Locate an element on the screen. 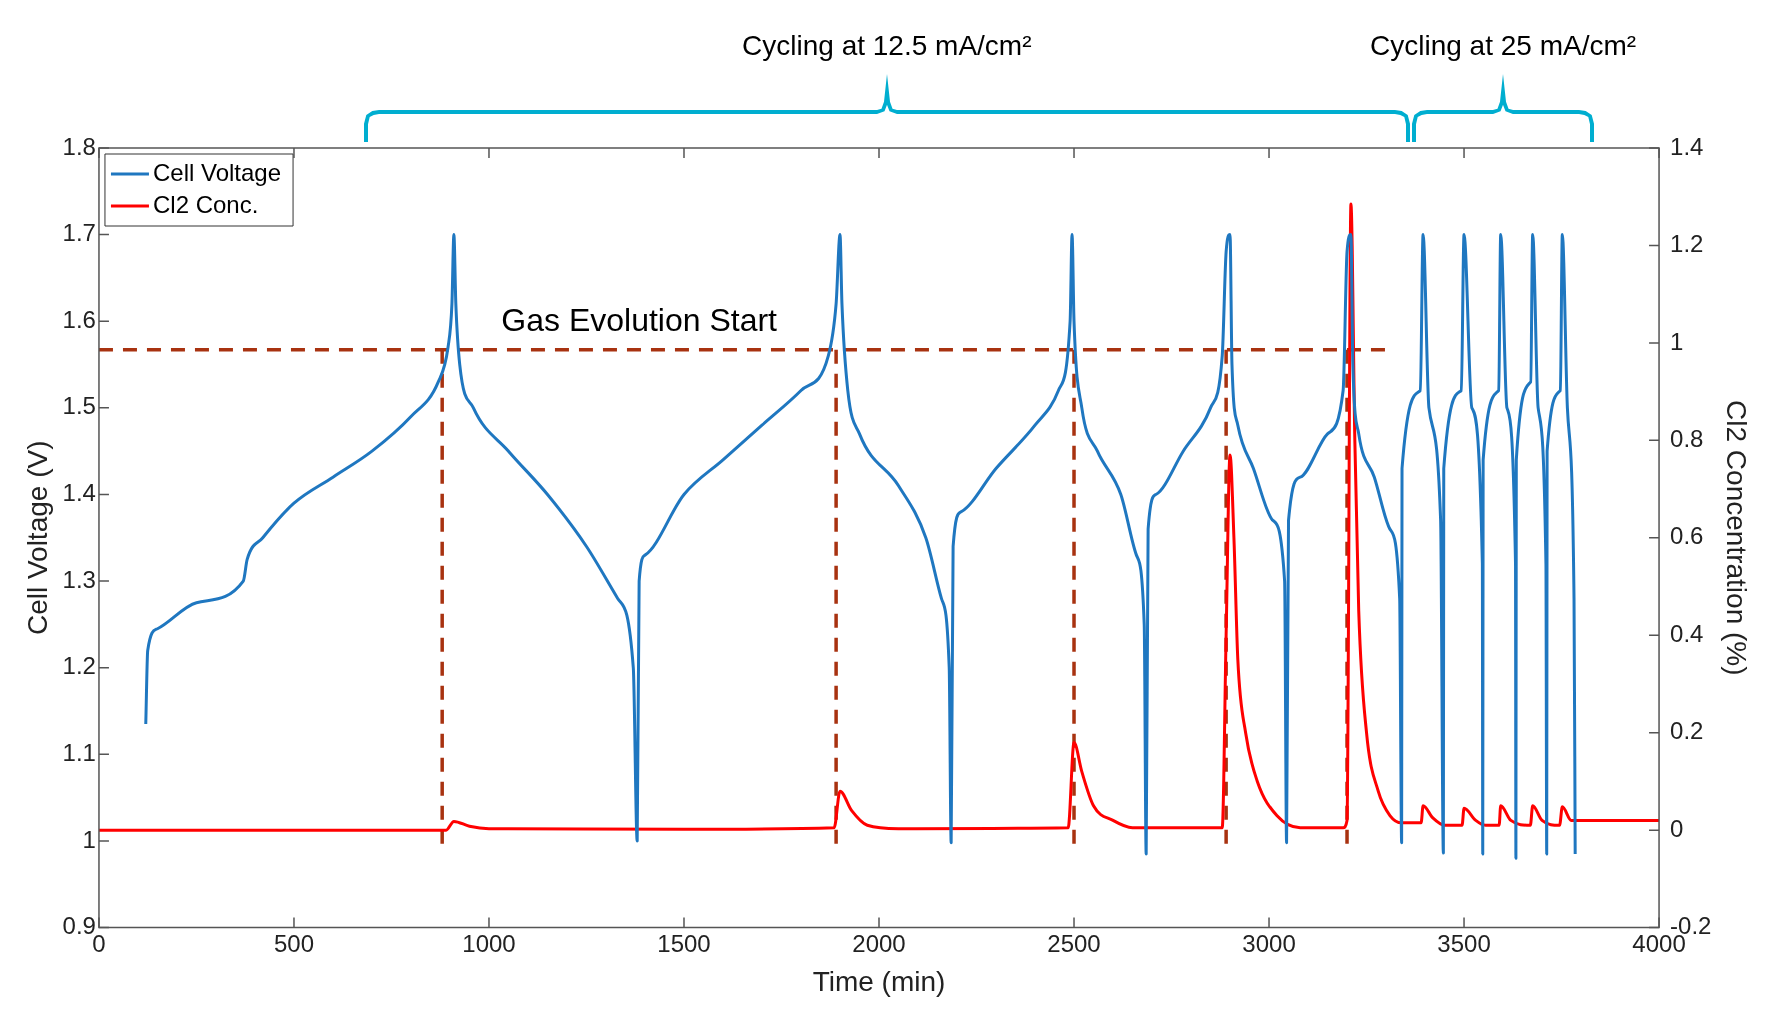 This screenshot has width=1774, height=1024. y2-tick-label: 0.4 is located at coordinates (1687, 633).